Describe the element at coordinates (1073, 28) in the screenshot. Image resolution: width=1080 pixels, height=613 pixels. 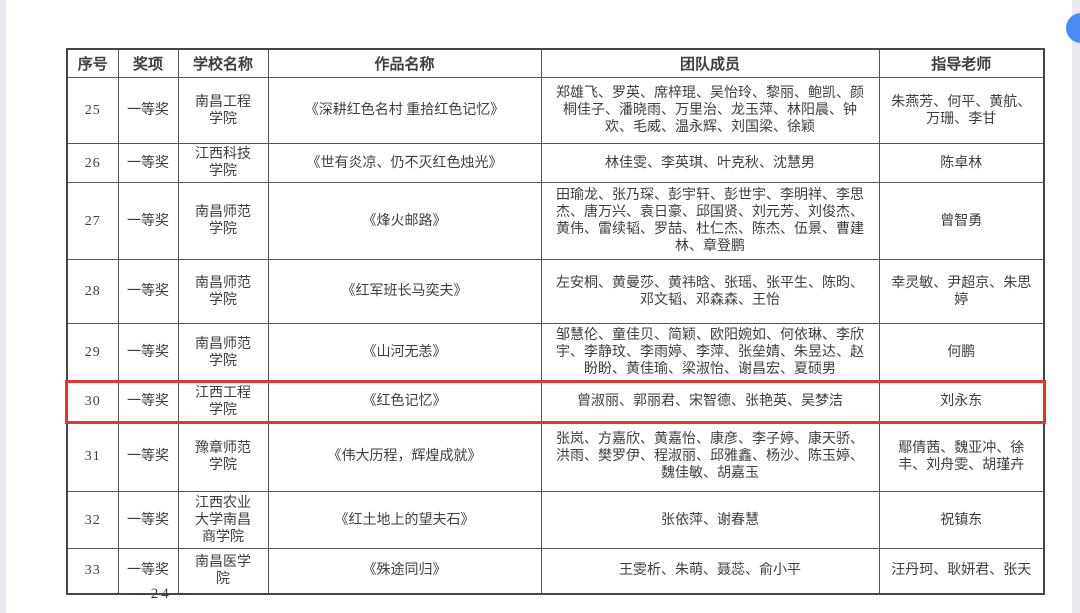
I see `floating-button` at that location.